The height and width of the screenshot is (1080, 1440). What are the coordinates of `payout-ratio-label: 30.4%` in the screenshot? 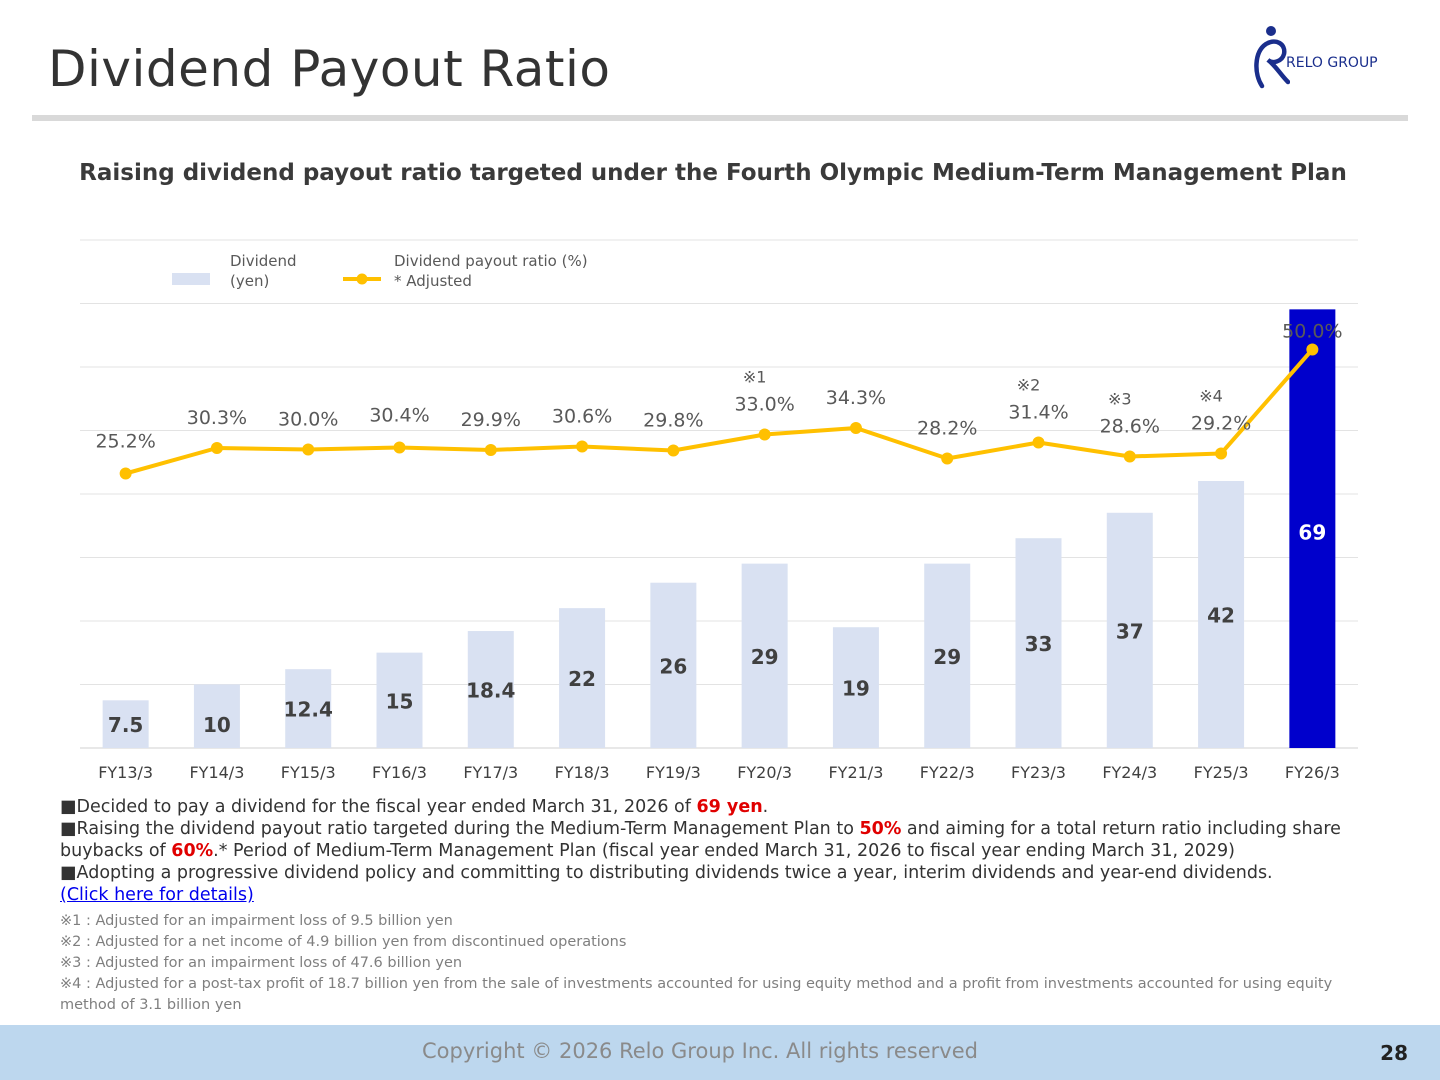 It's located at (399, 416).